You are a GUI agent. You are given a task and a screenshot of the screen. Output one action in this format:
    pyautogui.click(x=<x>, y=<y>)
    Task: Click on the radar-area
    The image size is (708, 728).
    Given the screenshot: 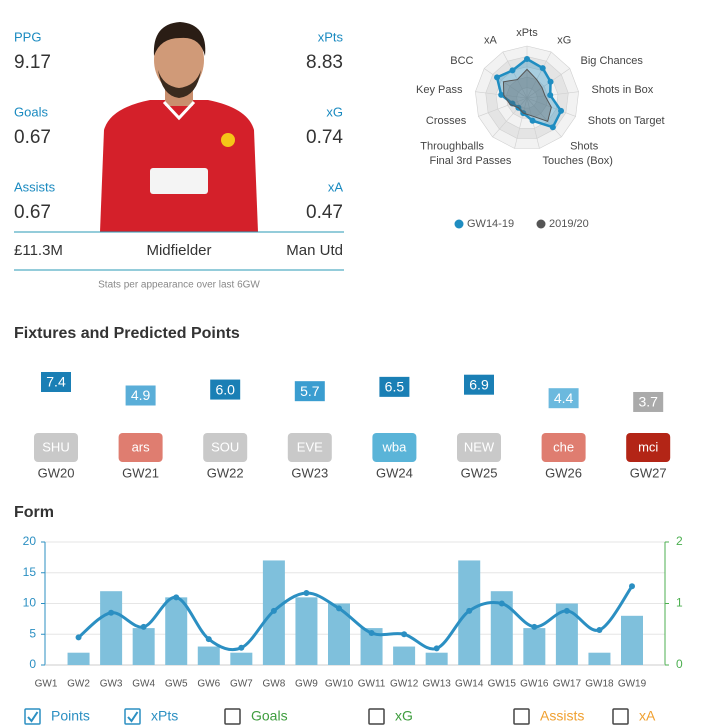 What is the action you would take?
    pyautogui.click(x=527, y=95)
    